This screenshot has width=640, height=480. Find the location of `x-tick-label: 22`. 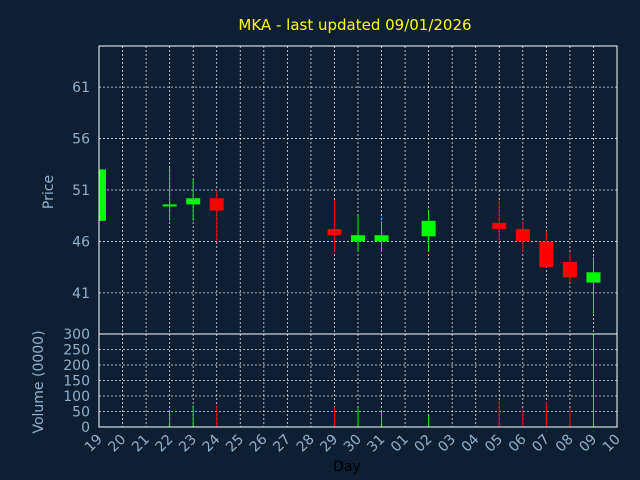

x-tick-label: 22 is located at coordinates (165, 444).